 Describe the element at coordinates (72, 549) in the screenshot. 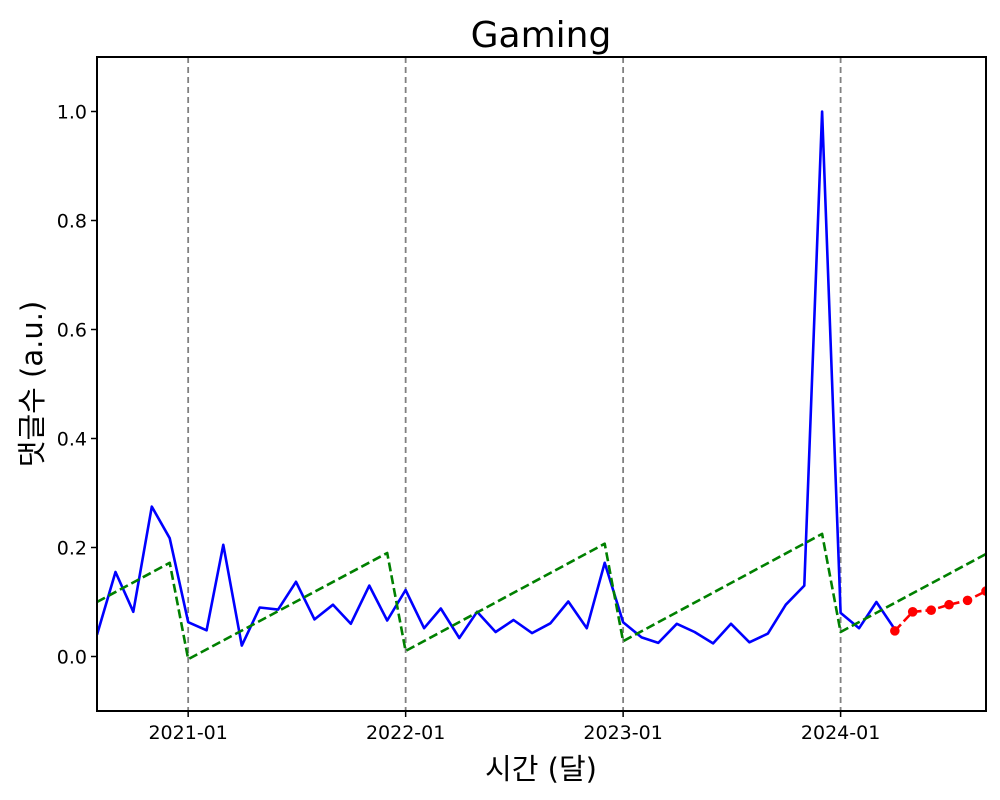

I see `y-tick-label-1: 0.2` at that location.